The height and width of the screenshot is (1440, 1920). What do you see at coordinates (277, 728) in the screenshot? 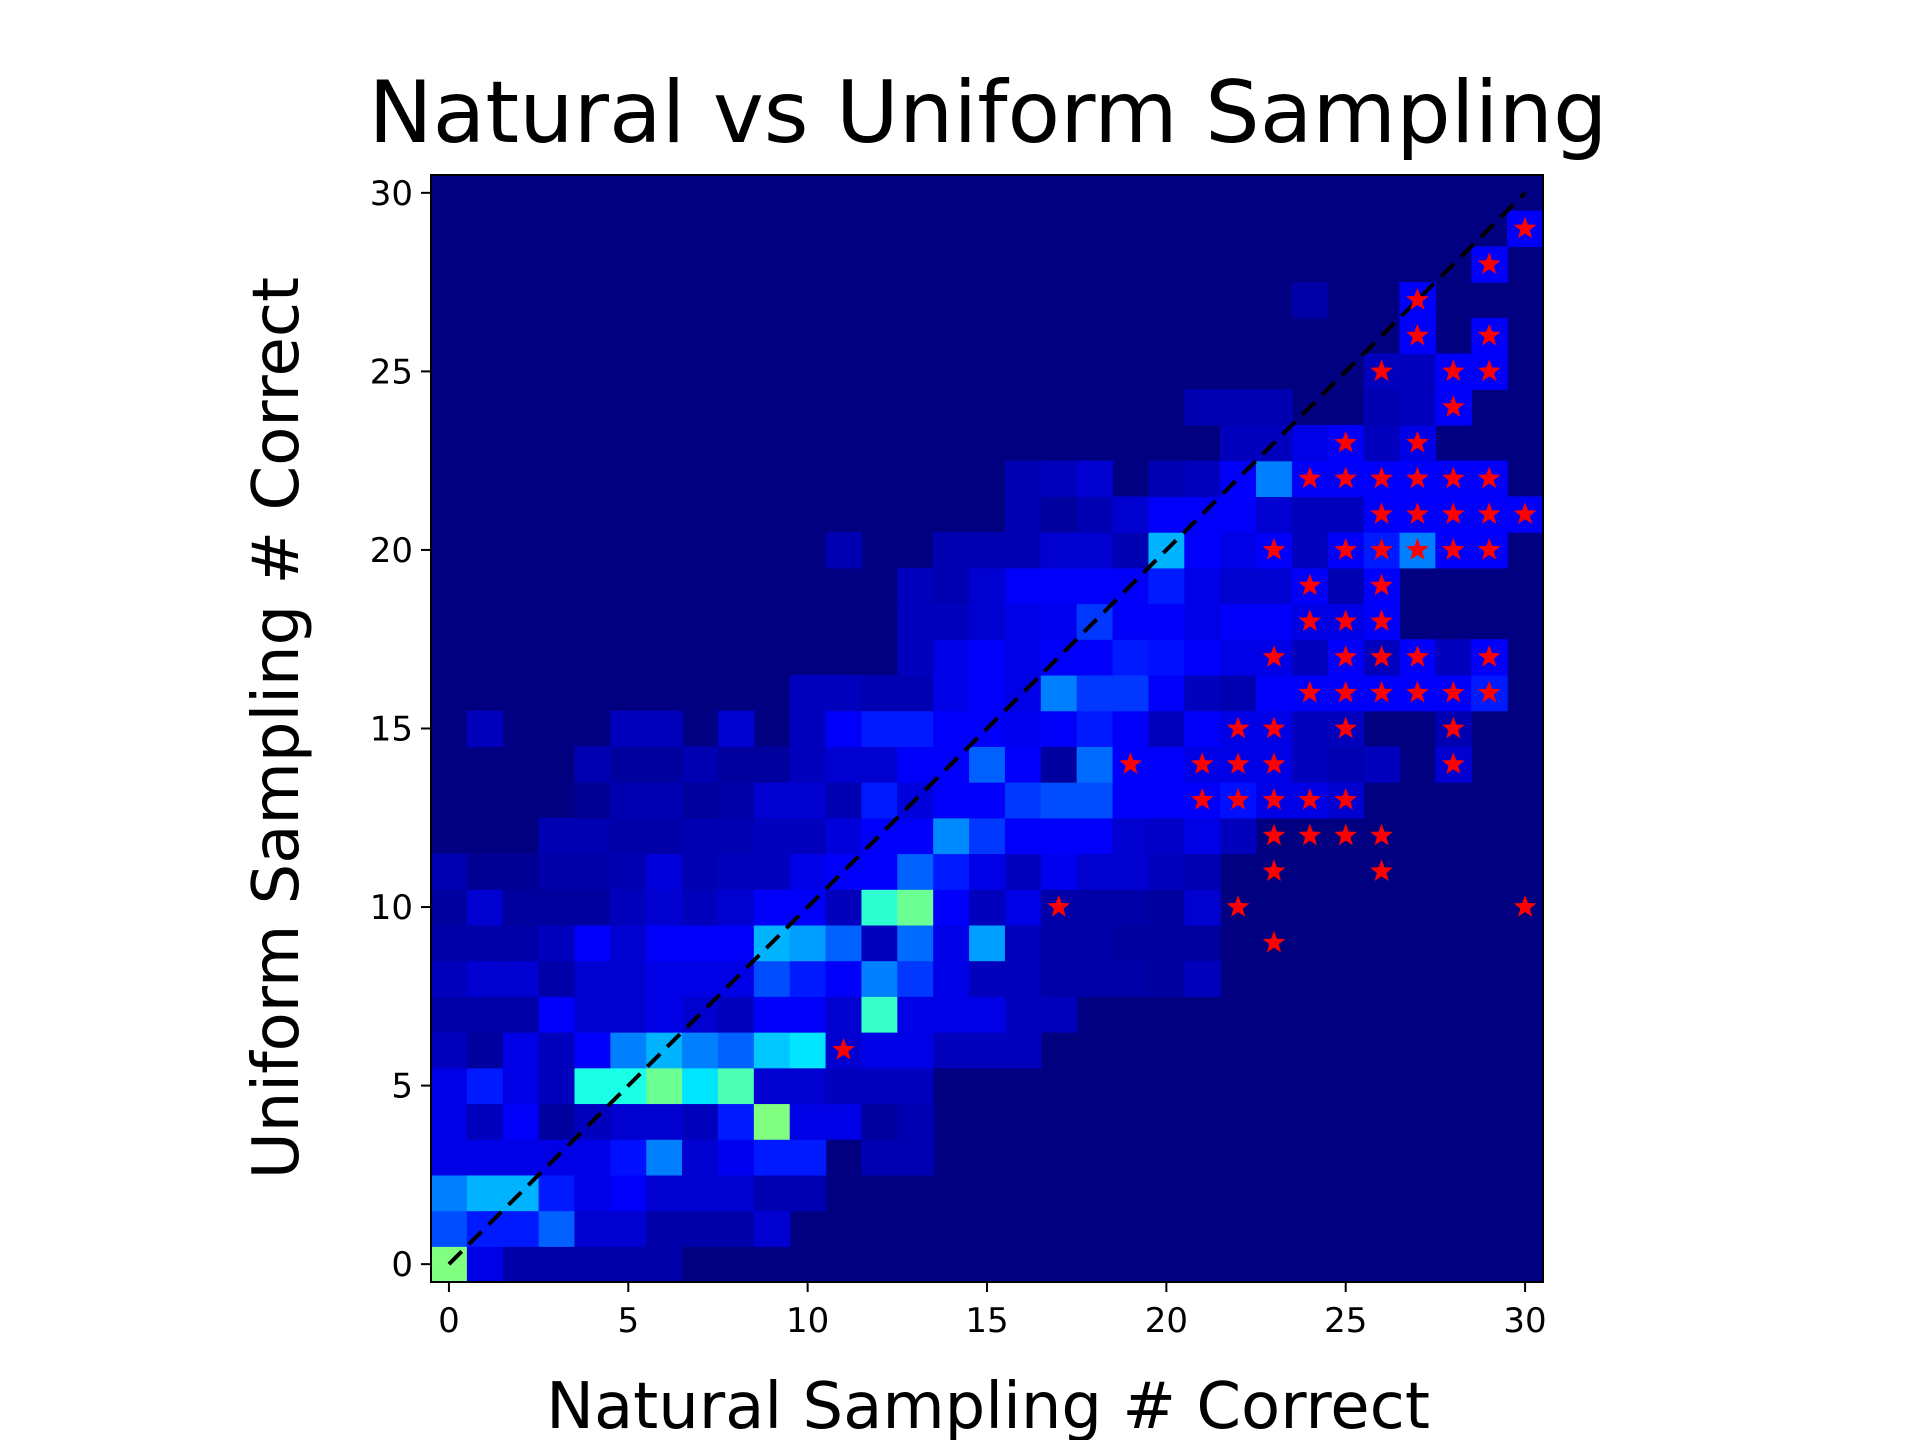
I see `y-axis-label: Uniform Sampling # Correct` at bounding box center [277, 728].